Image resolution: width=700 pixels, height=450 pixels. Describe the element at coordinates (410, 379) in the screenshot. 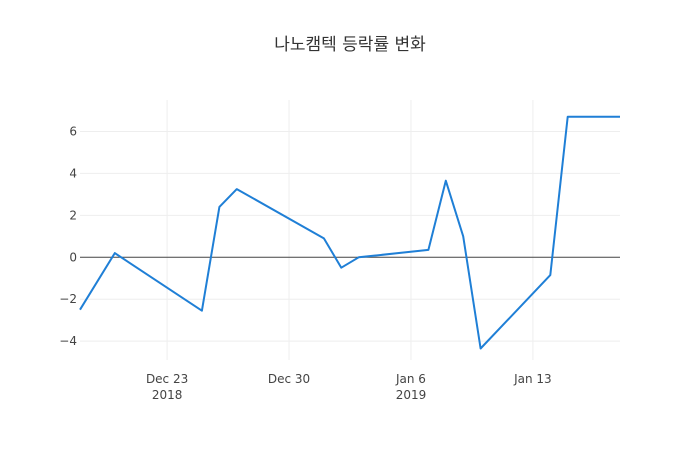

I see `x-tick-label: Jan 6` at that location.